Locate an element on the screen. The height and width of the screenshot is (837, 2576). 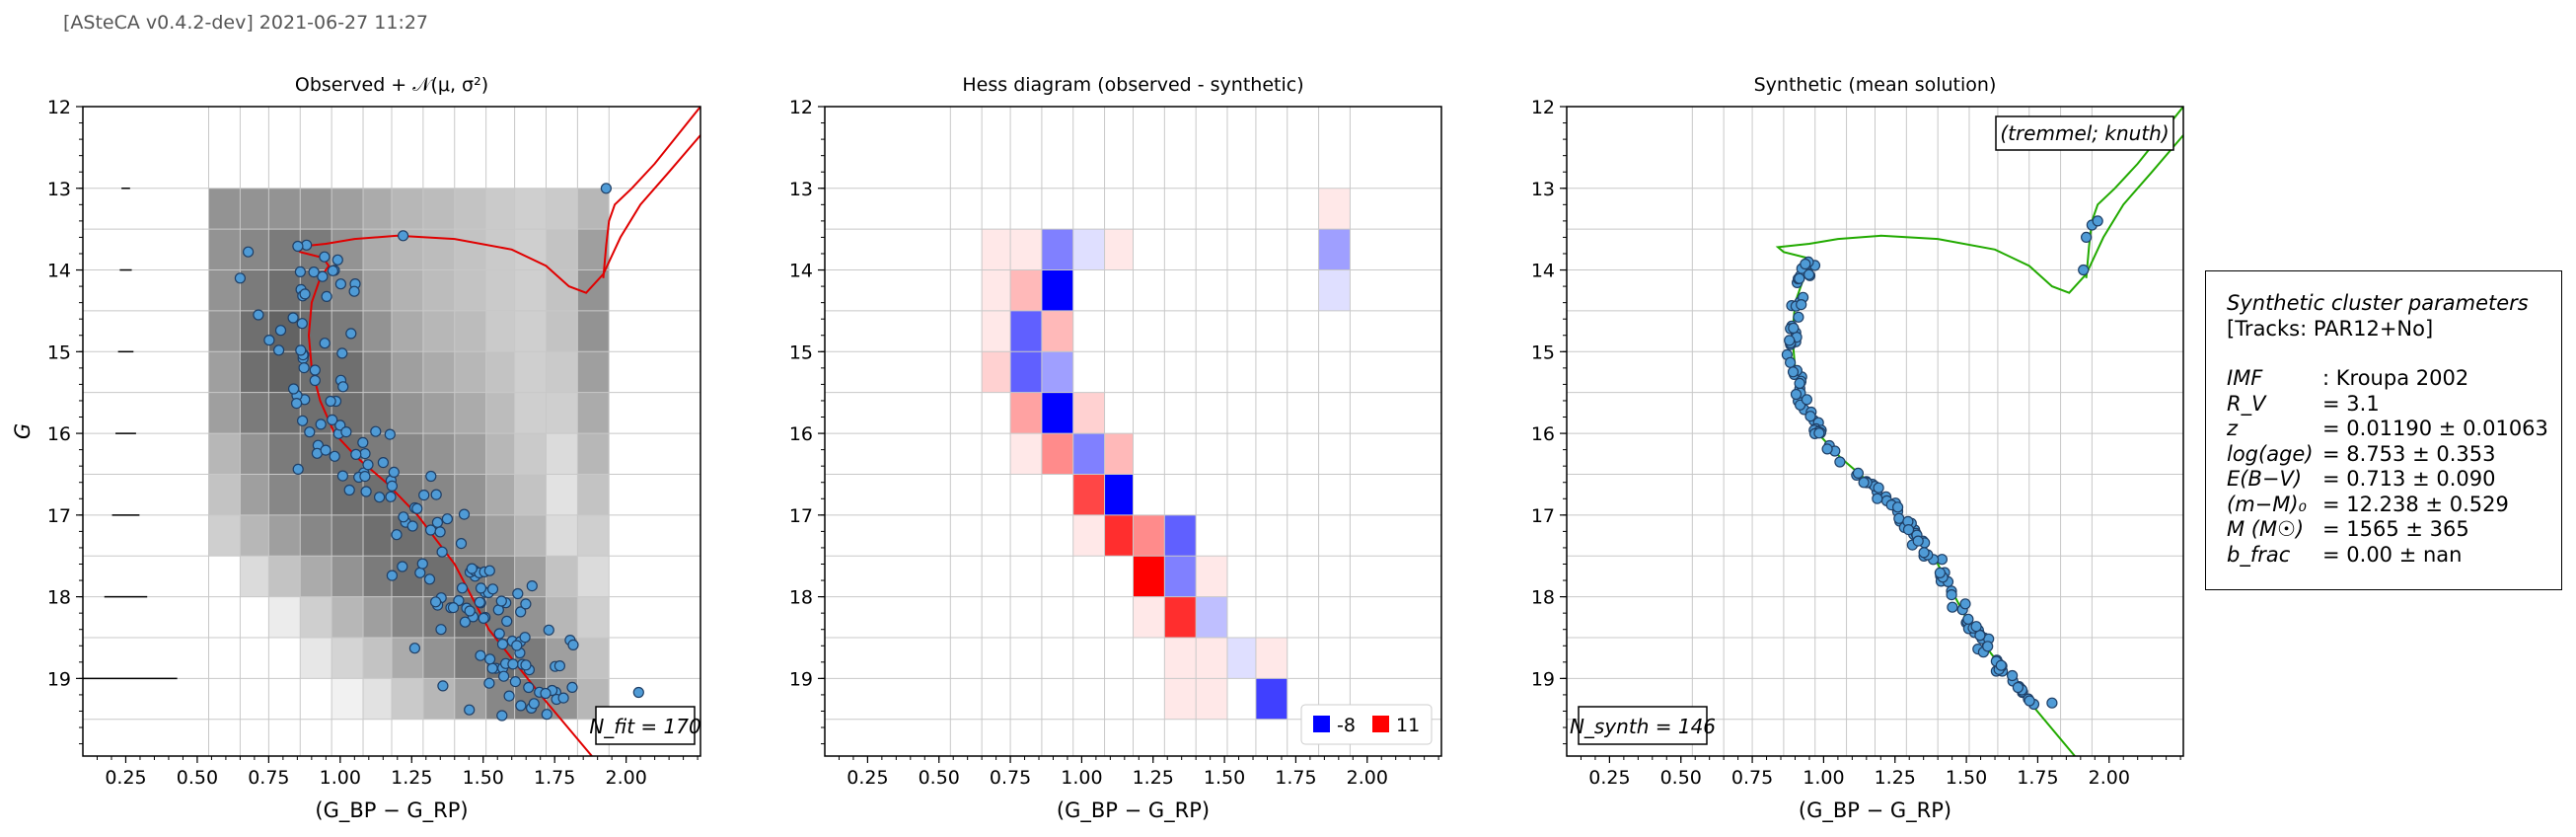
param-row: (m−M)₀ = 12.238 ± 0.529 is located at coordinates (2385, 506).